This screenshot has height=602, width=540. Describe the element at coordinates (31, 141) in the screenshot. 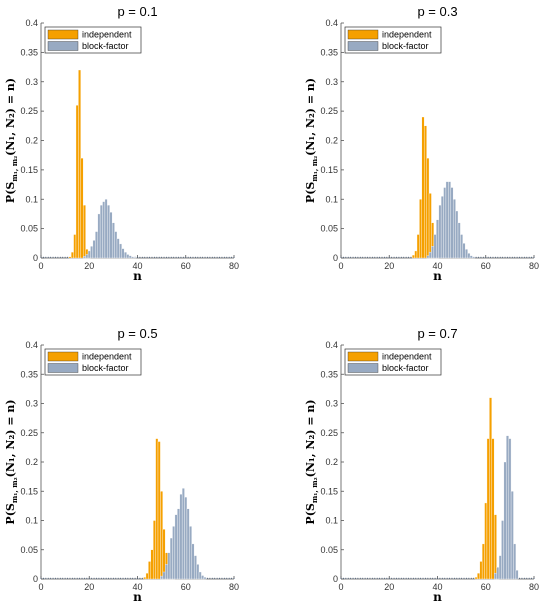

I see `y-tick-label: 0.2` at that location.